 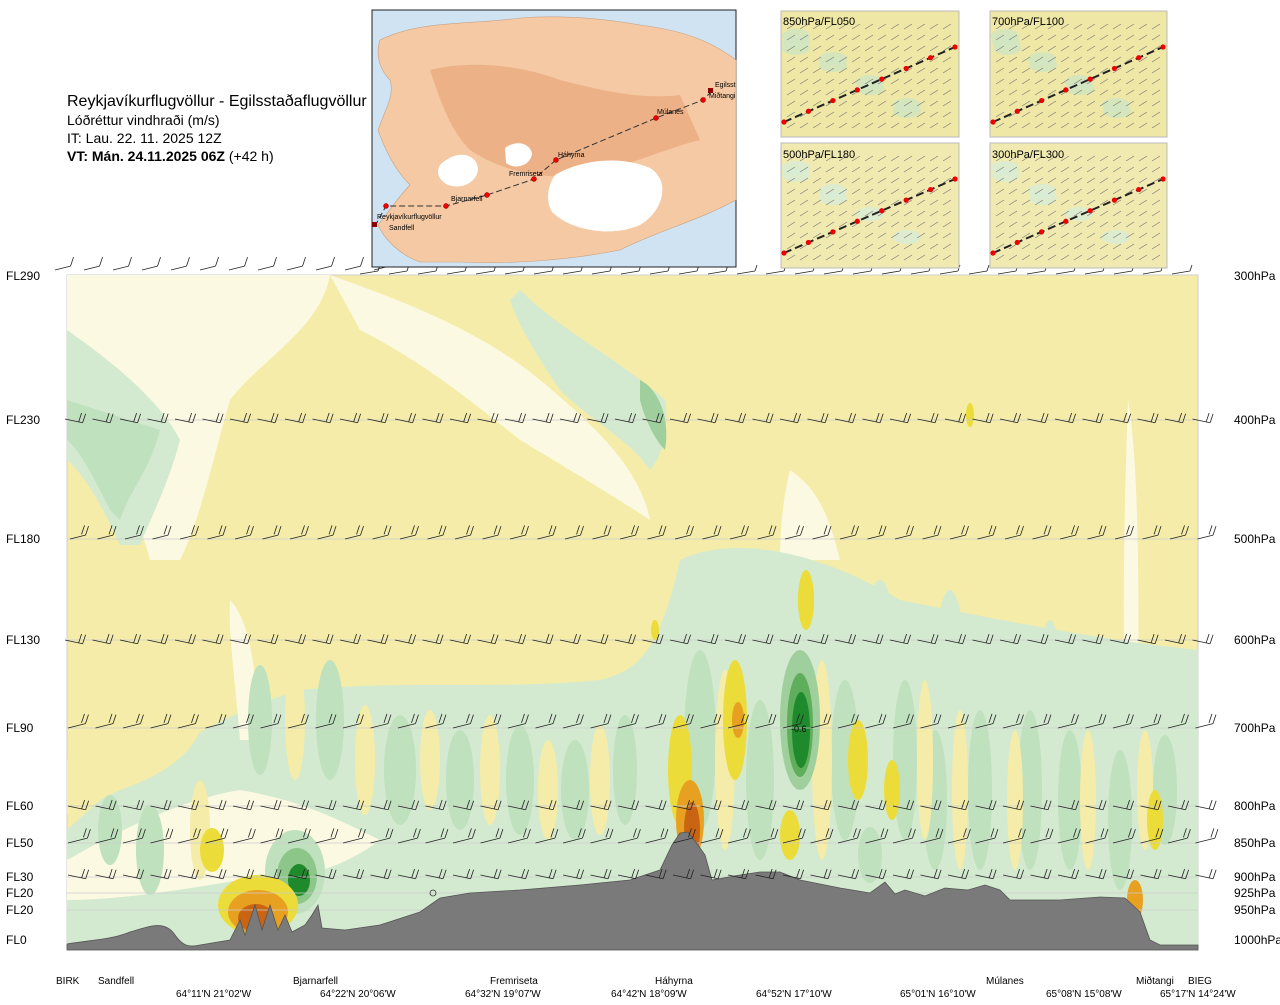 I want to click on contour-white-col, so click(x=1131, y=550).